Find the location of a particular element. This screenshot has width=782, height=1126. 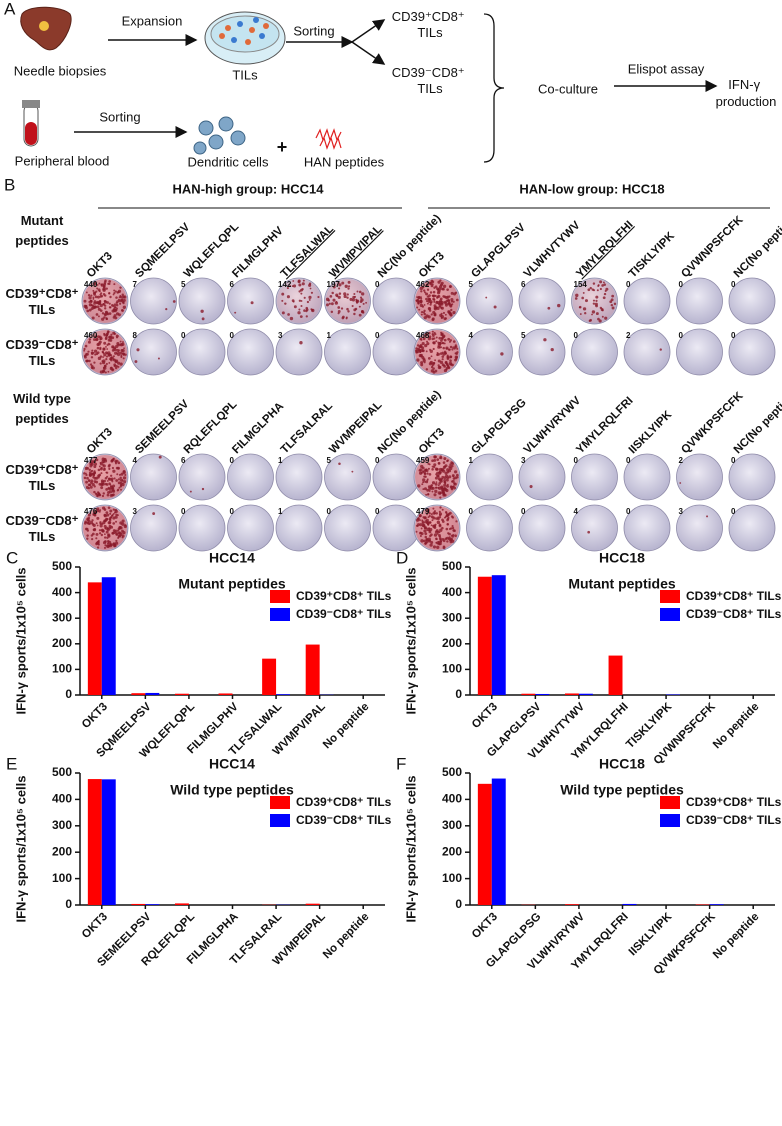

bar is located at coordinates (181, 904).